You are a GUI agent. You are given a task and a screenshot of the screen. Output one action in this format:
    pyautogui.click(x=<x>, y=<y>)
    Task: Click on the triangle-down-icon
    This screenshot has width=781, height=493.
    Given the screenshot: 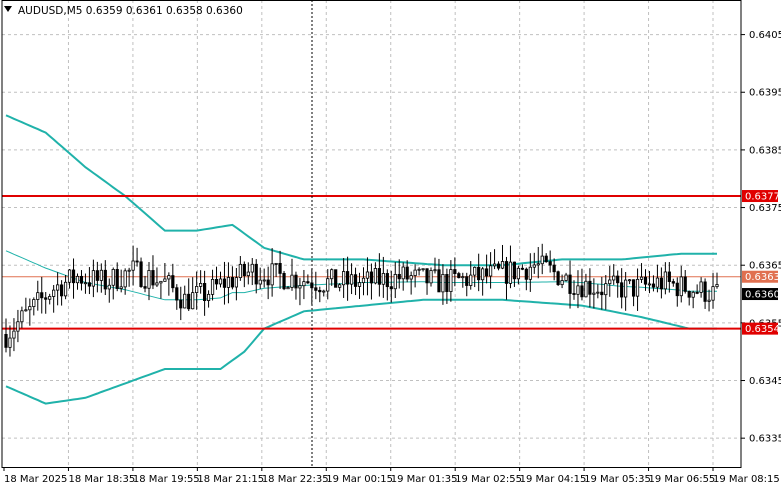 What is the action you would take?
    pyautogui.click(x=8, y=9)
    